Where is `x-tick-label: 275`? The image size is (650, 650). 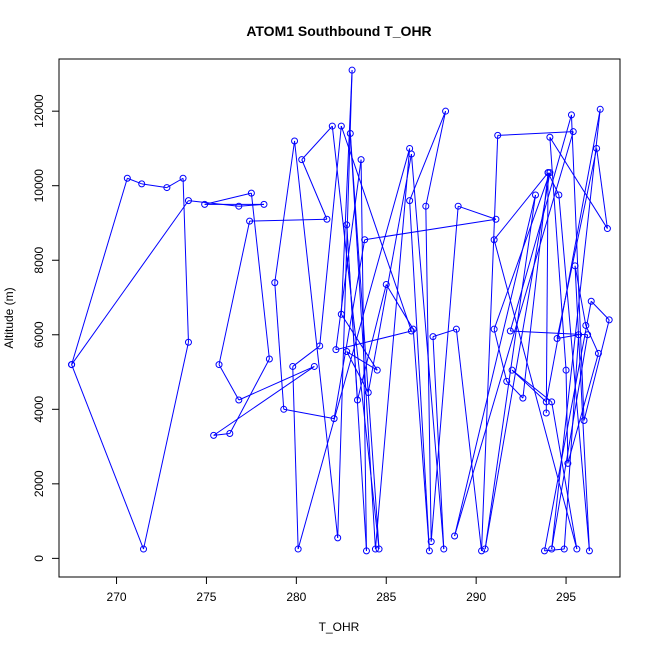
x-tick-label: 275 is located at coordinates (206, 597).